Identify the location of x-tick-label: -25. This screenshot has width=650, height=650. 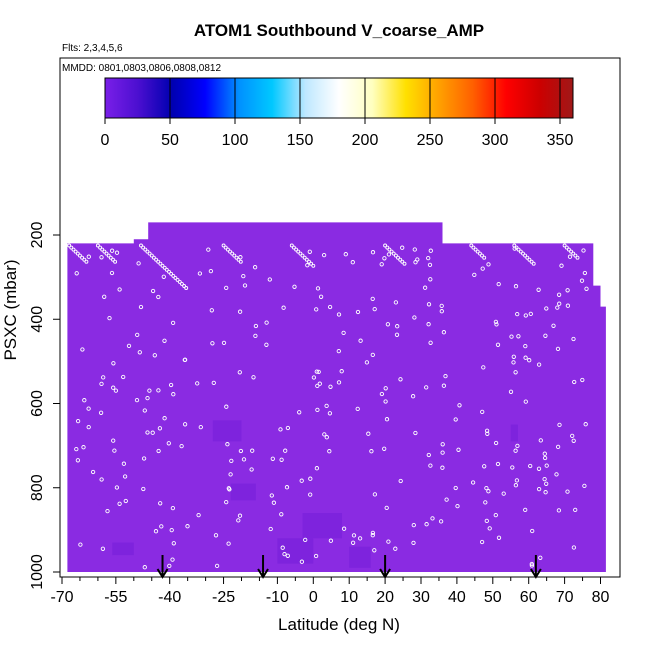
(223, 597).